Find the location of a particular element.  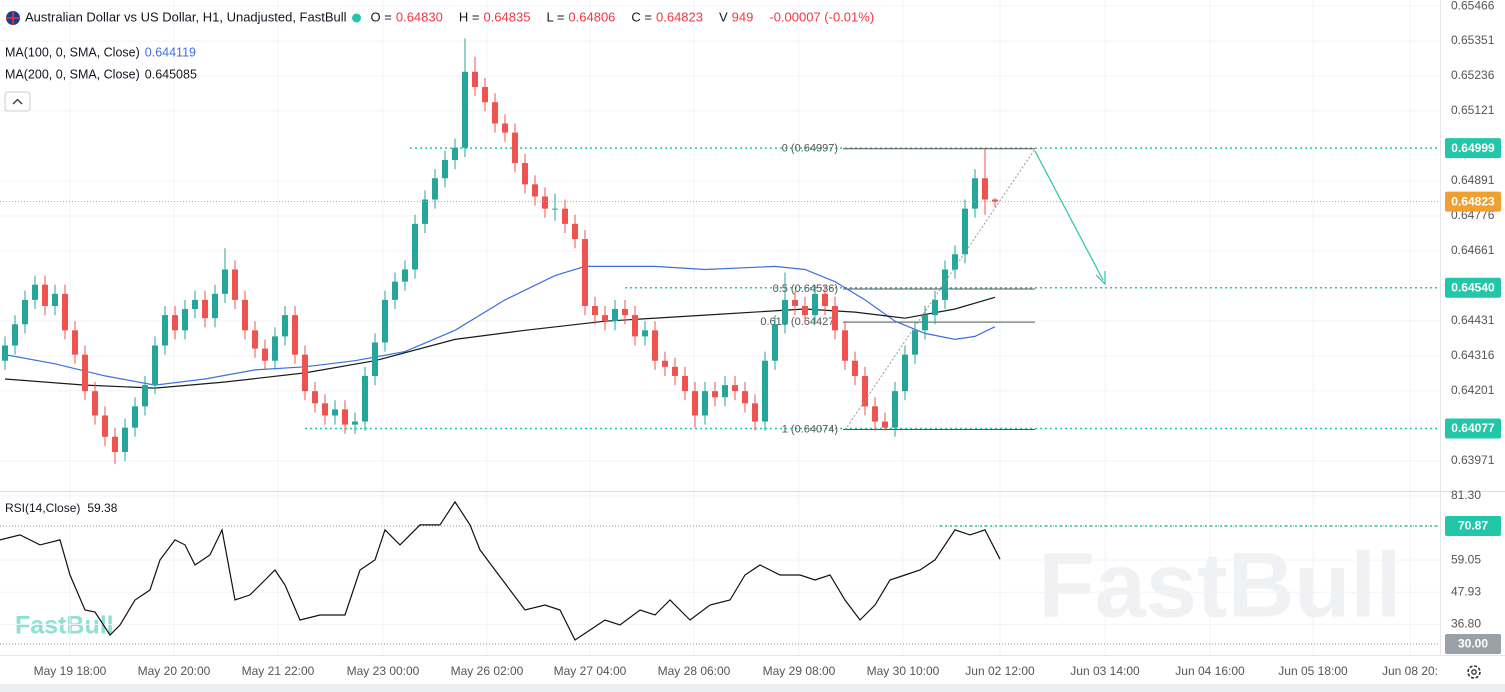

header-text: C = is located at coordinates (641, 16).